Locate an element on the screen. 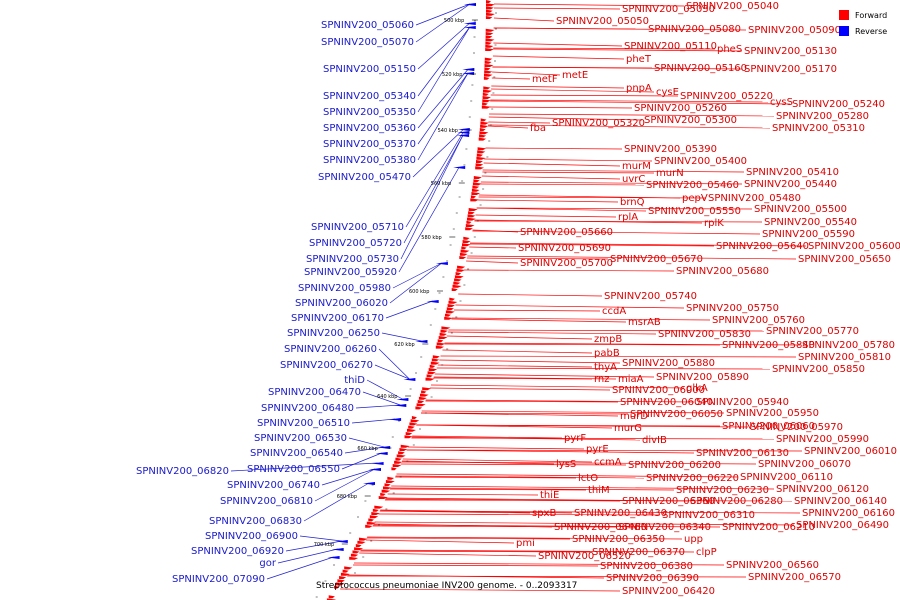  forward-gene-label: SPNINV200_05320 is located at coordinates (598, 123).